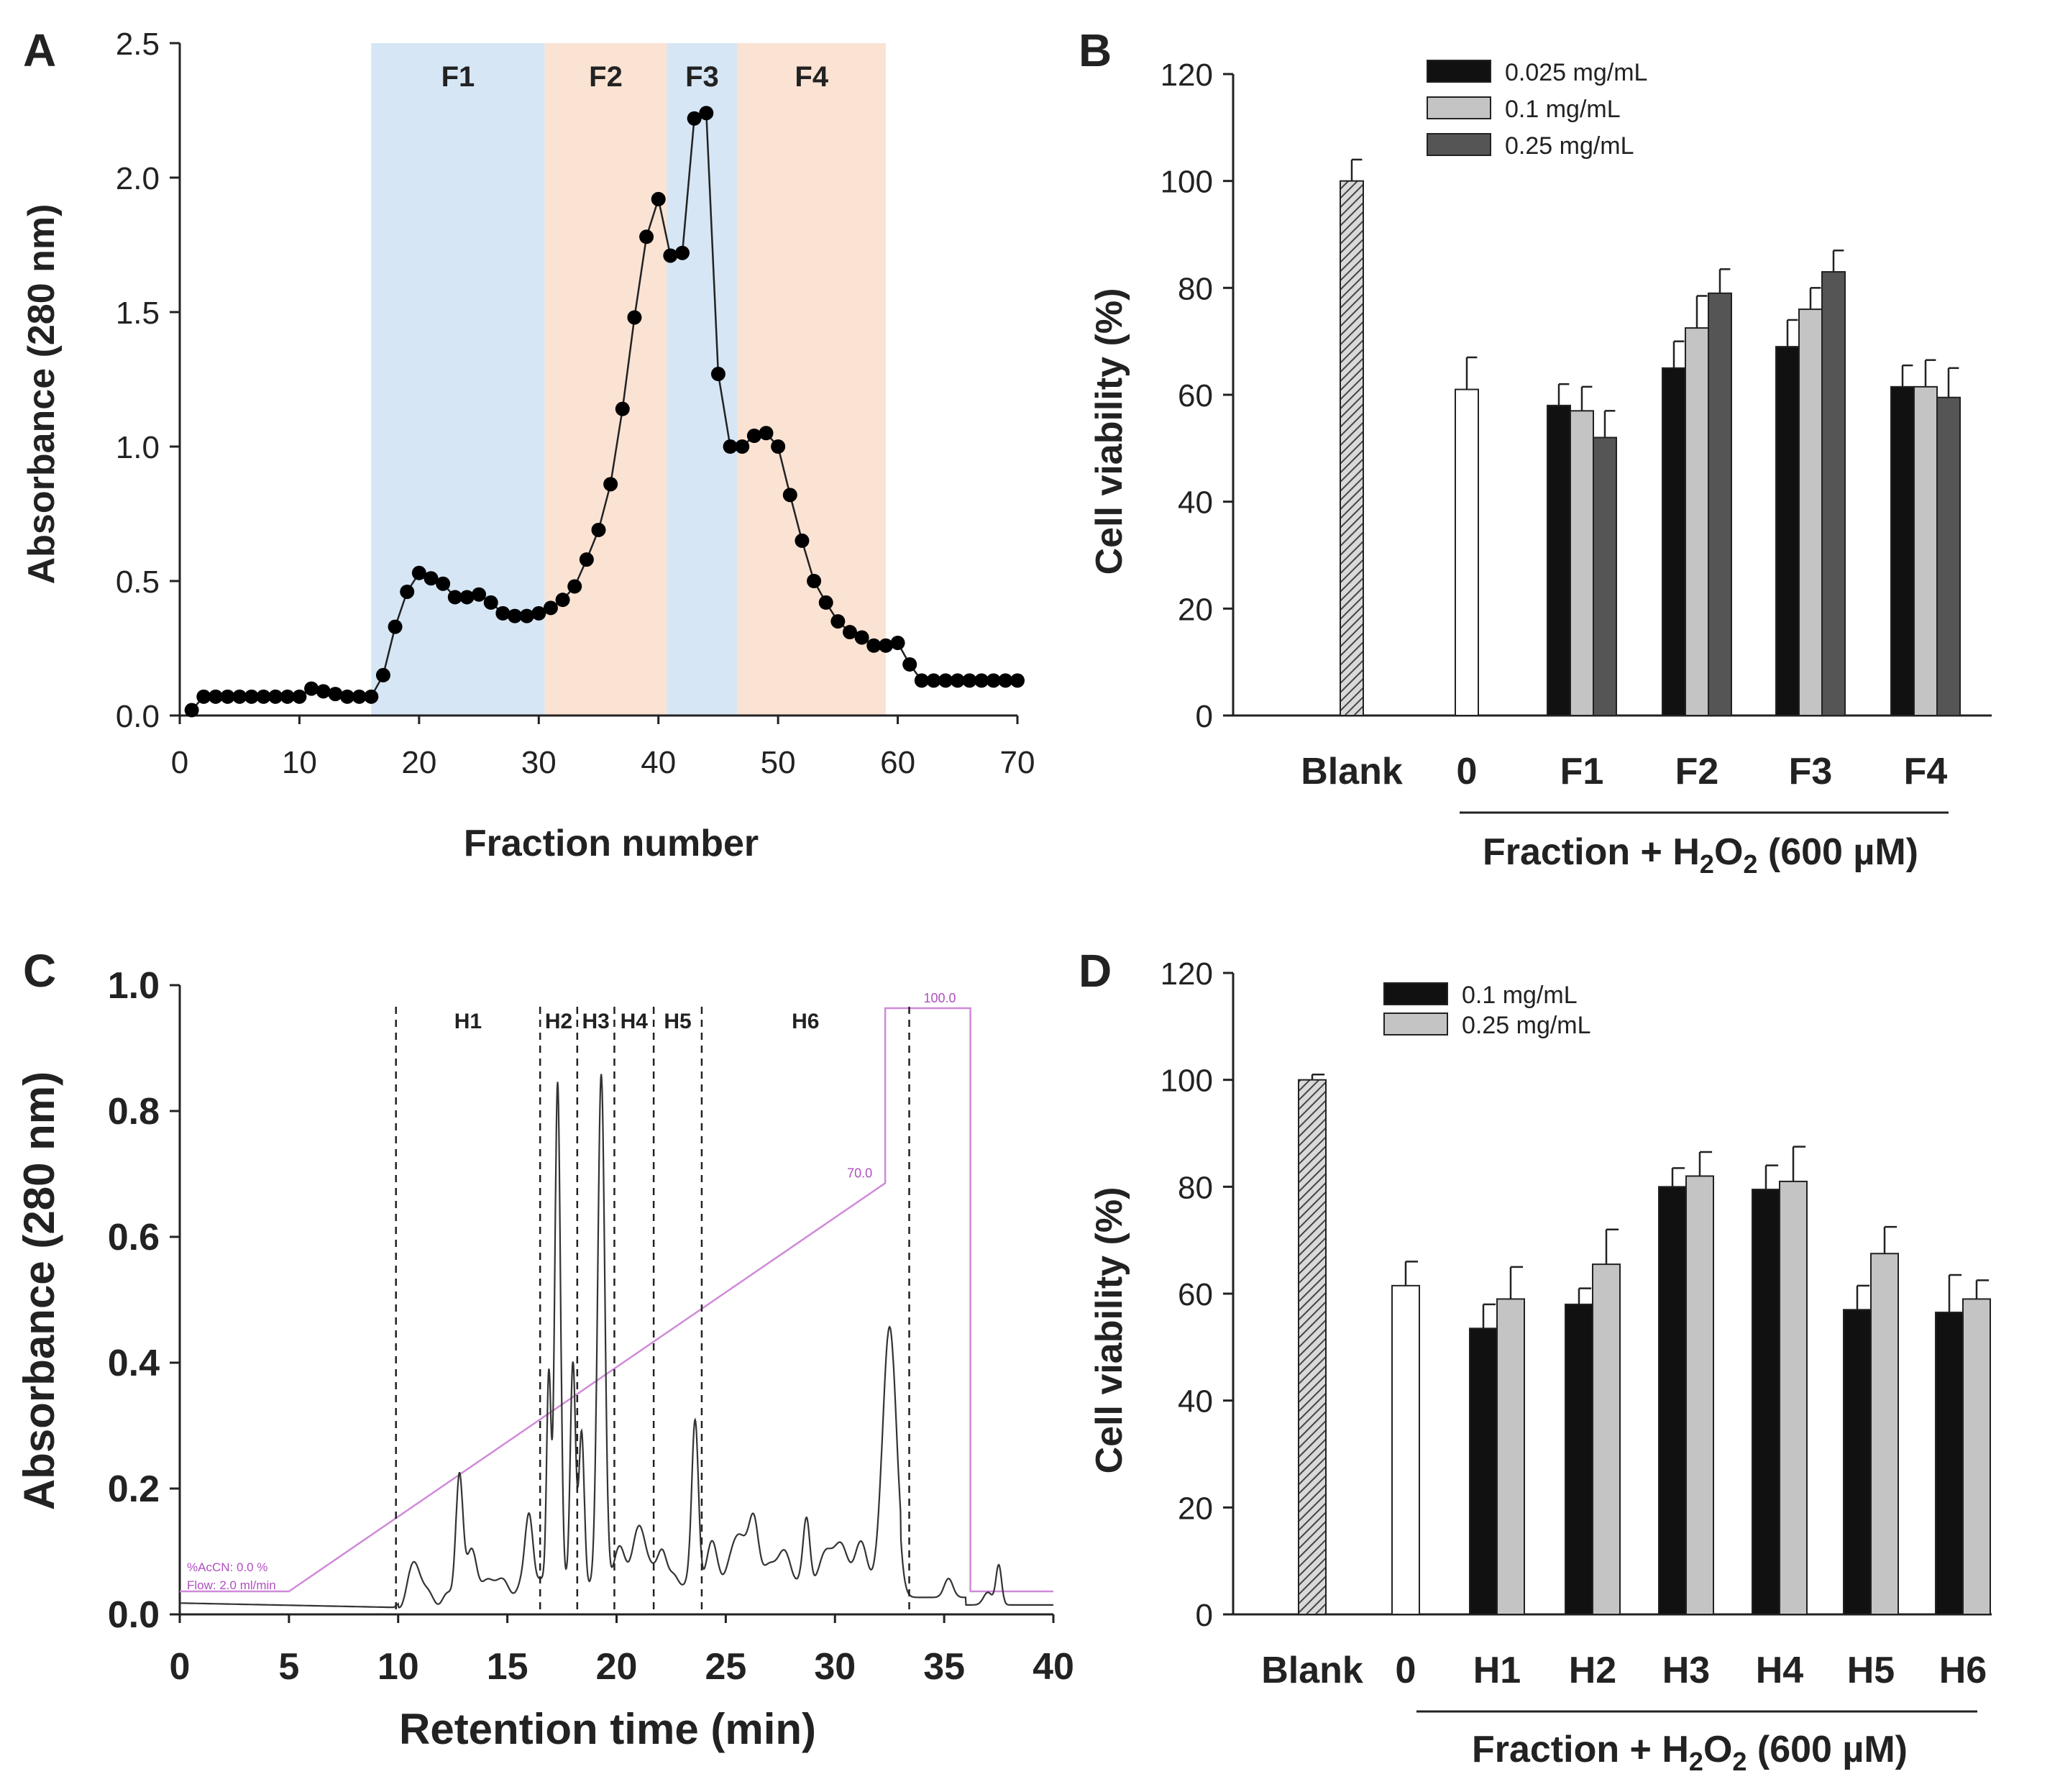 This screenshot has height=1792, width=2060. Describe the element at coordinates (1811, 771) in the screenshot. I see `category-label: F3` at that location.